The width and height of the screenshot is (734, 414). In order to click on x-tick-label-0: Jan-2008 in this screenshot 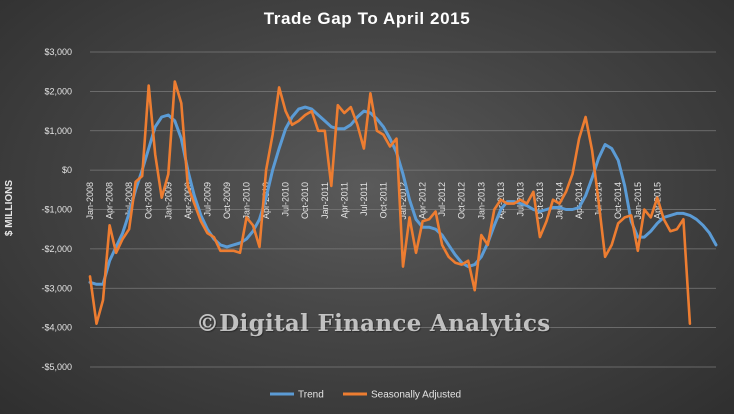, I will do `click(90, 201)`.